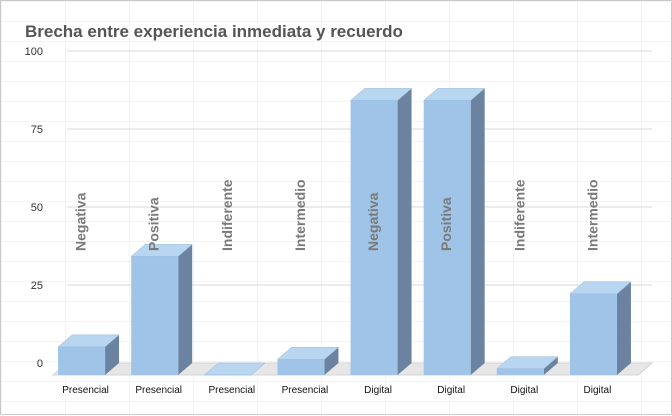  Describe the element at coordinates (37, 208) in the screenshot. I see `y-tick-label: 50` at that location.